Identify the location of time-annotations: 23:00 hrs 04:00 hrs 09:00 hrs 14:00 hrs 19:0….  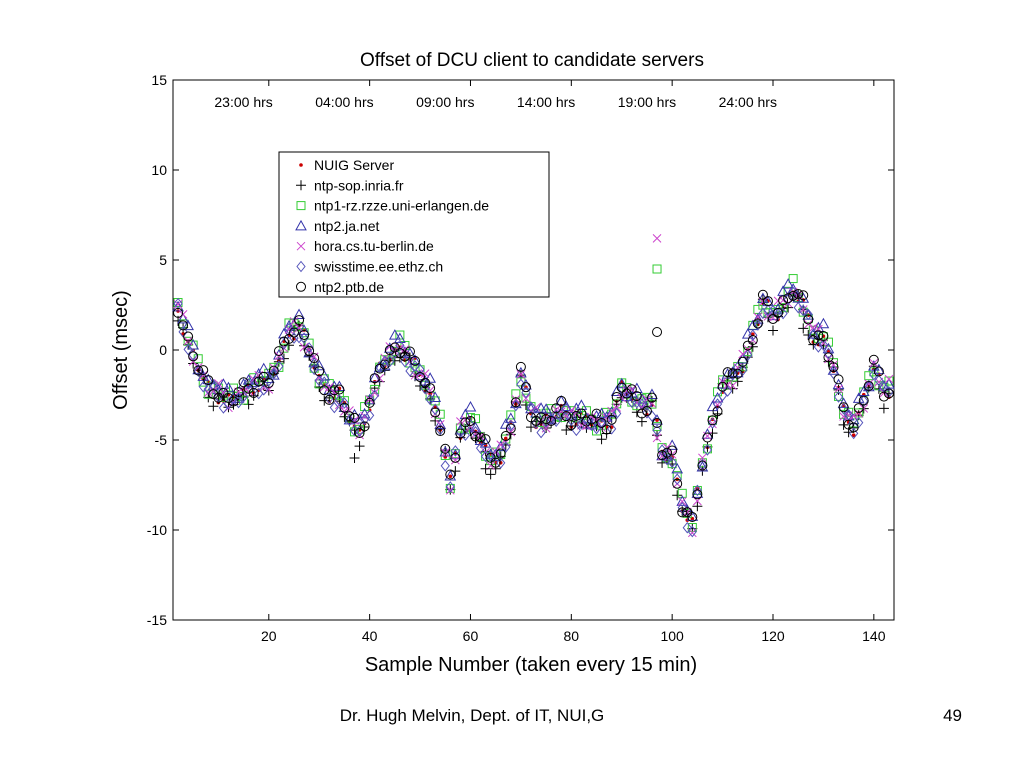
(495, 102).